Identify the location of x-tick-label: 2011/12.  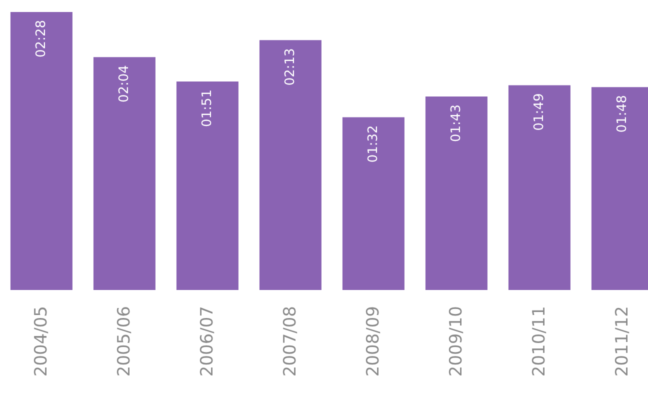
(622, 341).